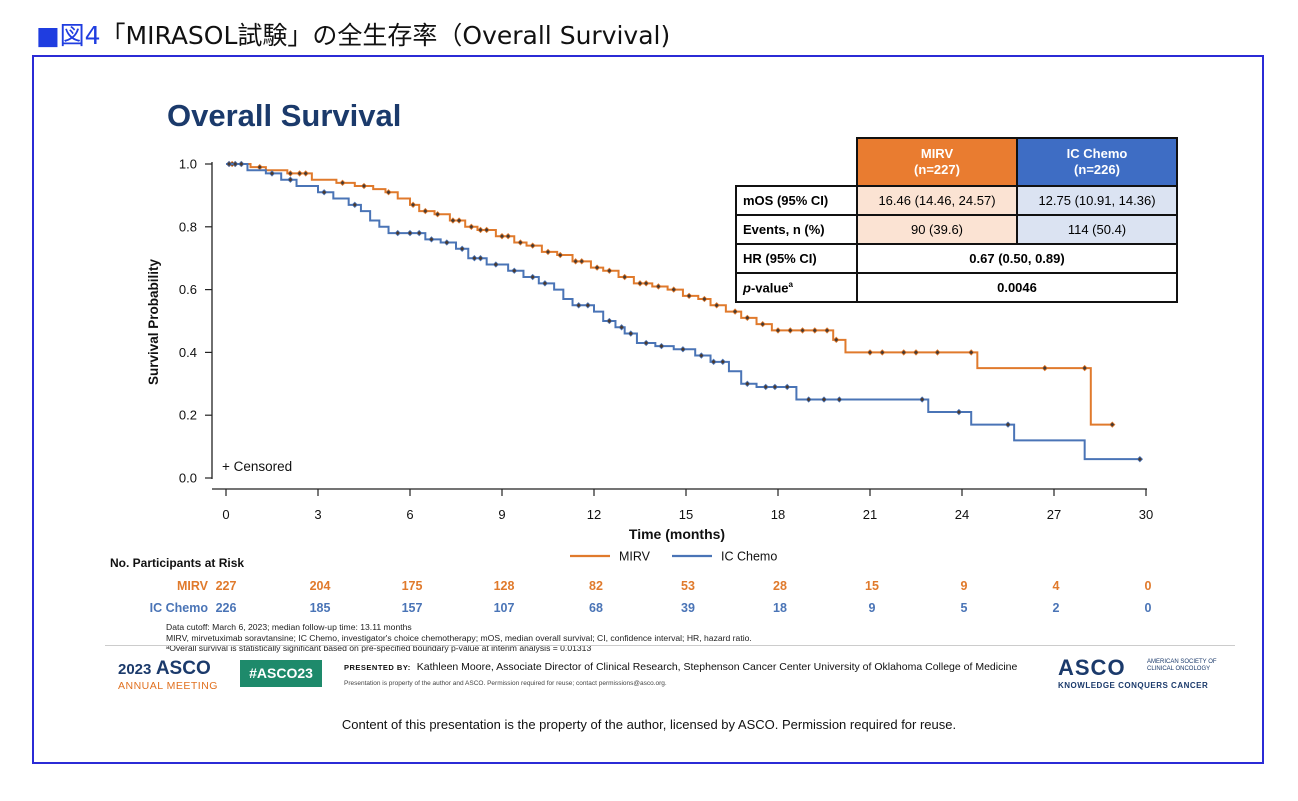 This screenshot has width=1298, height=801. What do you see at coordinates (353, 34) in the screenshot?
I see `figure-heading: ■図4「MIRASOL試験」の全生存率（Overall Survival)` at bounding box center [353, 34].